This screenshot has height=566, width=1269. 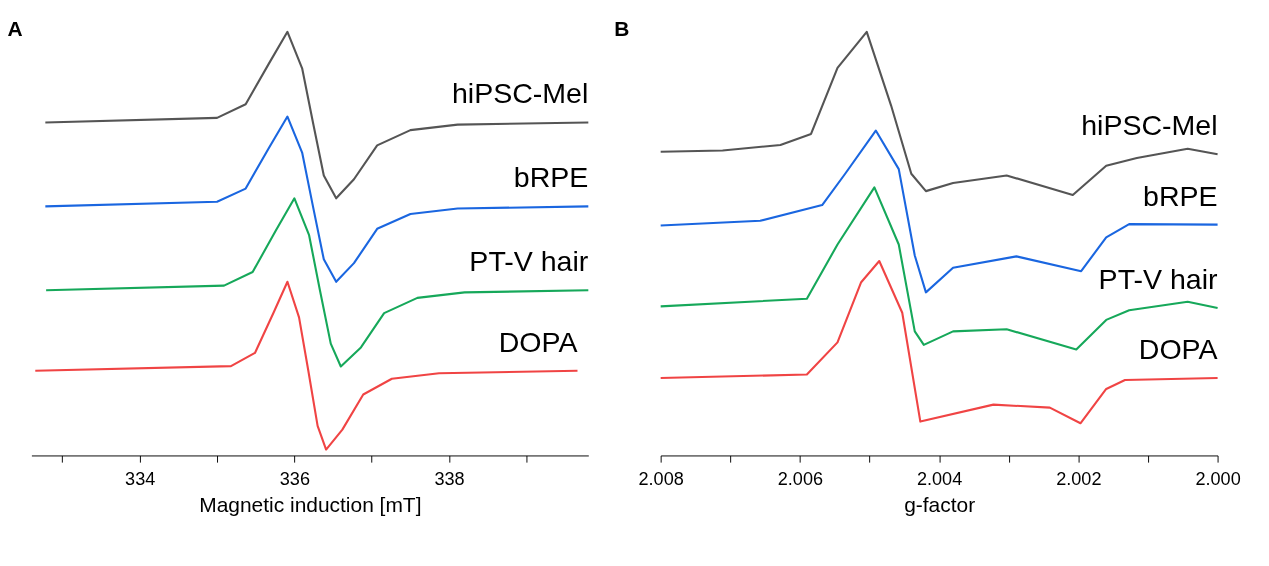 What do you see at coordinates (449, 478) in the screenshot?
I see `x-tick-label: 338` at bounding box center [449, 478].